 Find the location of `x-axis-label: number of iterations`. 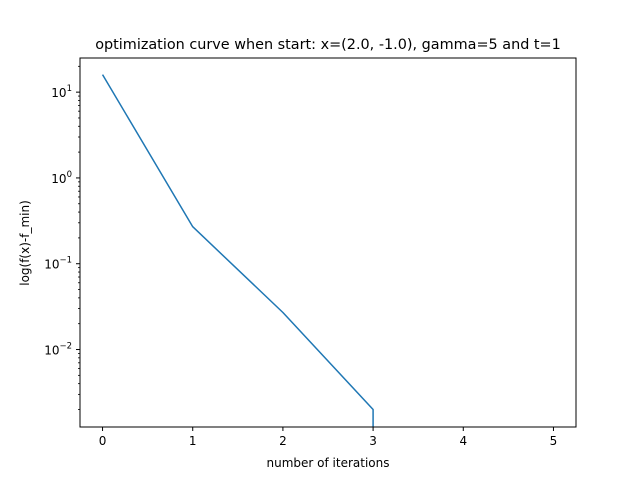

x-axis-label: number of iterations is located at coordinates (328, 463).